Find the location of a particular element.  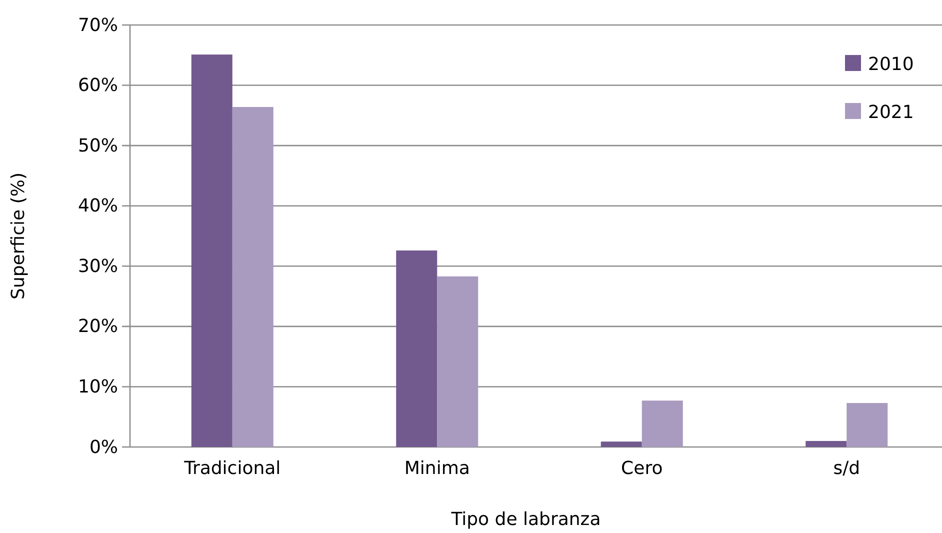

x-tick-label: Cero is located at coordinates (642, 468).